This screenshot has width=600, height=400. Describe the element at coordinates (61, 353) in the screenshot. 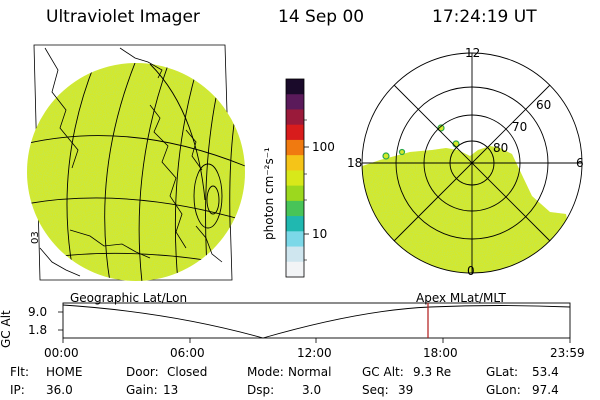

I see `timeline-x-tick: 00:00` at that location.